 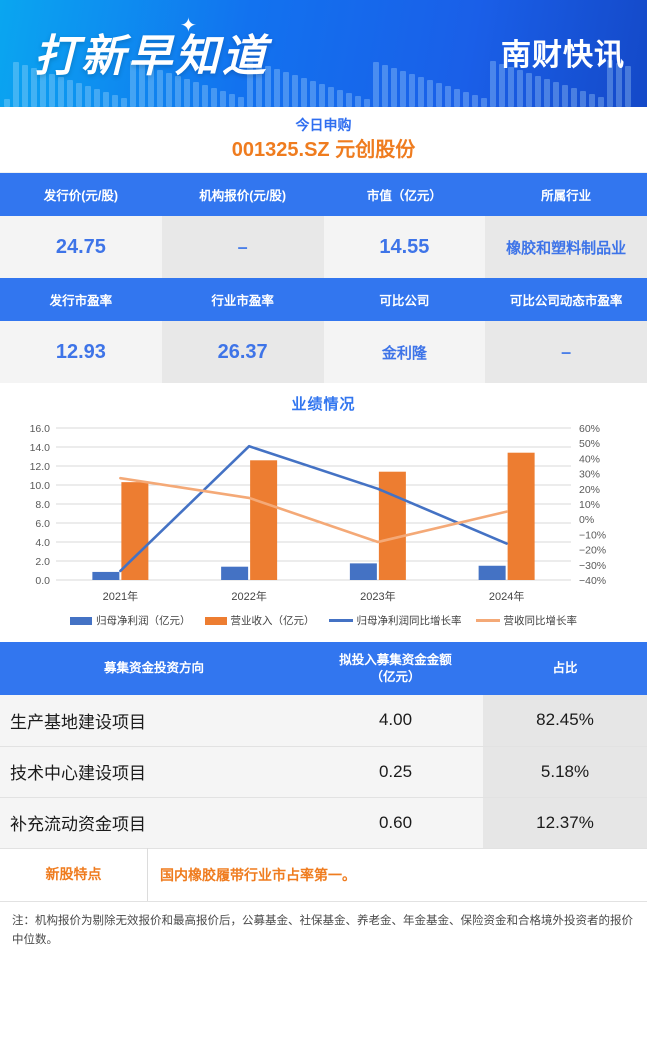 I want to click on legend-item-1: 营业收入（亿元）, so click(x=259, y=620).